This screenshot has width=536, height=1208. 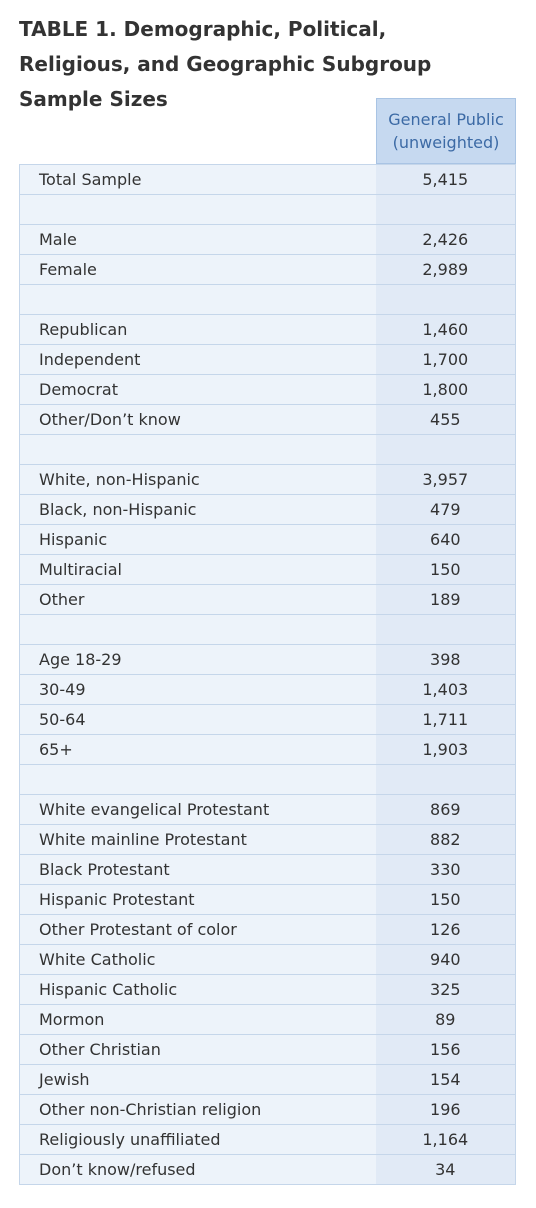 I want to click on table-row: Jewish 154, so click(x=267, y=1080).